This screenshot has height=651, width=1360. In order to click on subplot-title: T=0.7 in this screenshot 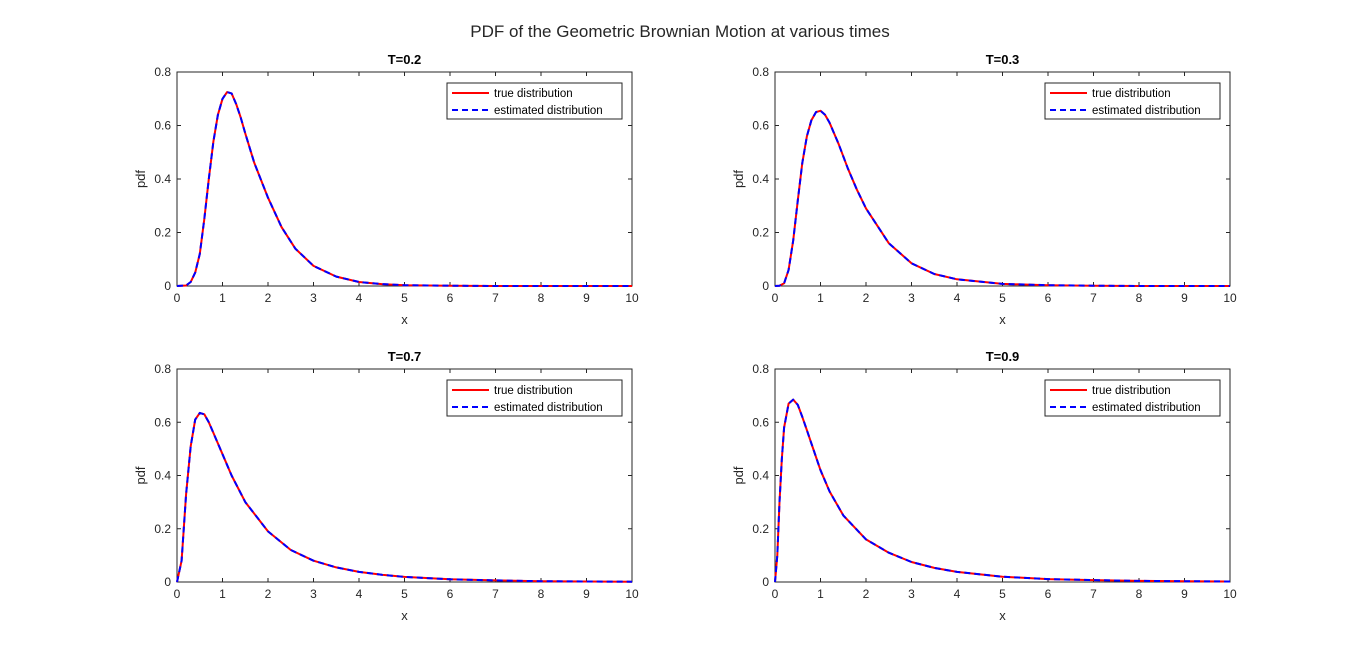, I will do `click(405, 356)`.